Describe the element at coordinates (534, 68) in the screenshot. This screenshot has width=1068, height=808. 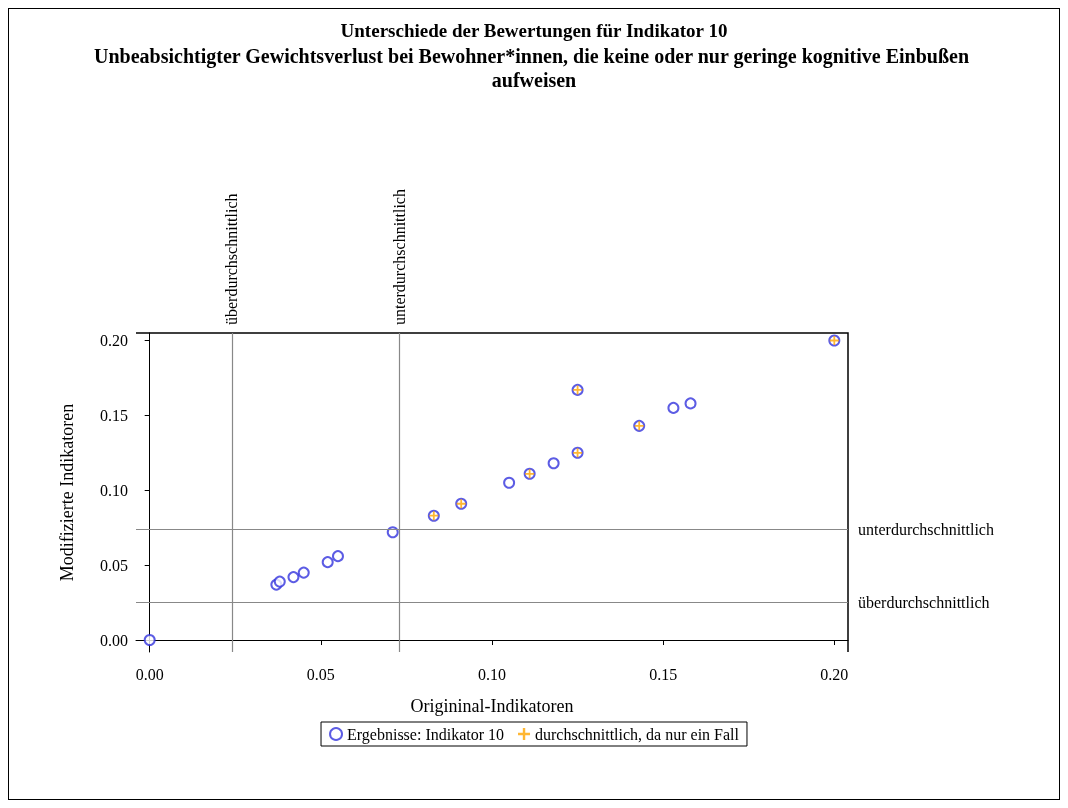
I see `chart-subtitle: Unbeabsichtigter Gewichtsverlust bei Bewohner*innen, die keine oder nur geringe kognitive Einbußen aufweisen` at that location.